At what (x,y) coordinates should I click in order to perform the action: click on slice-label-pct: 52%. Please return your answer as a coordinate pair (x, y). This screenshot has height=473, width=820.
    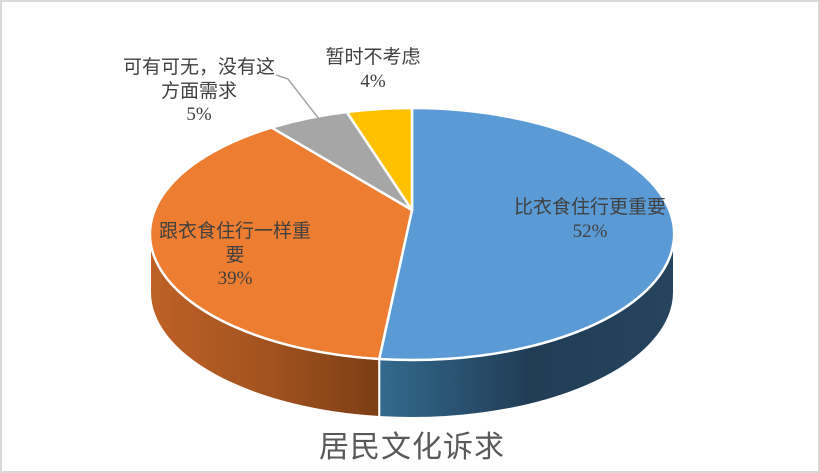
    Looking at the image, I should click on (590, 231).